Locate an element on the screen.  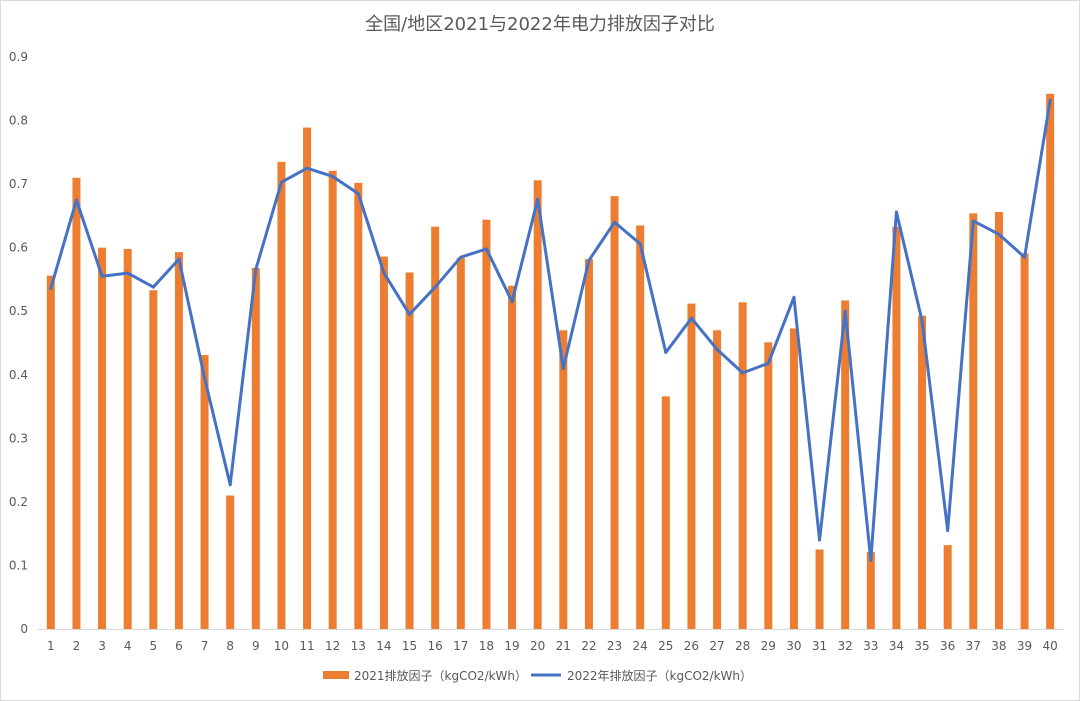
y-axis: 0 0.1 0.2 0.3 0.4 0.5 0.6 0.7 0.8 0.9 is located at coordinates (18, 343).